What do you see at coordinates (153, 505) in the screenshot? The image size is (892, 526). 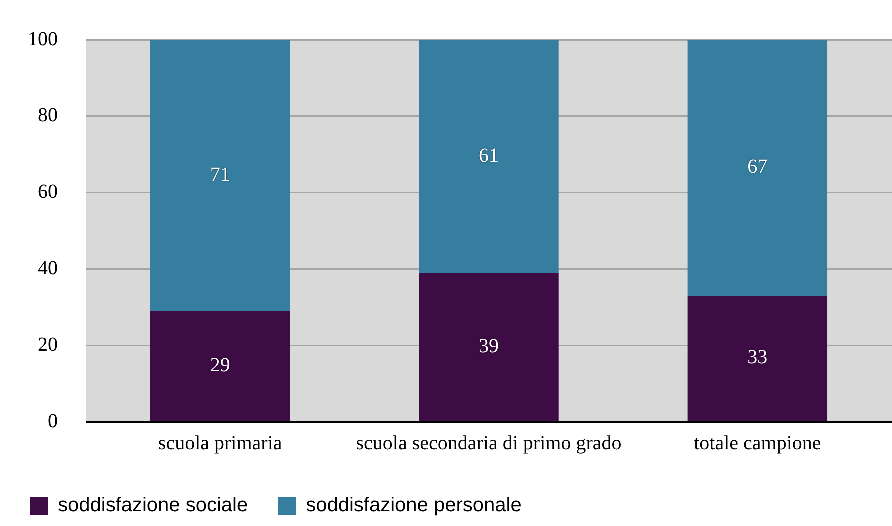 I see `legend-label: soddisfazione sociale` at bounding box center [153, 505].